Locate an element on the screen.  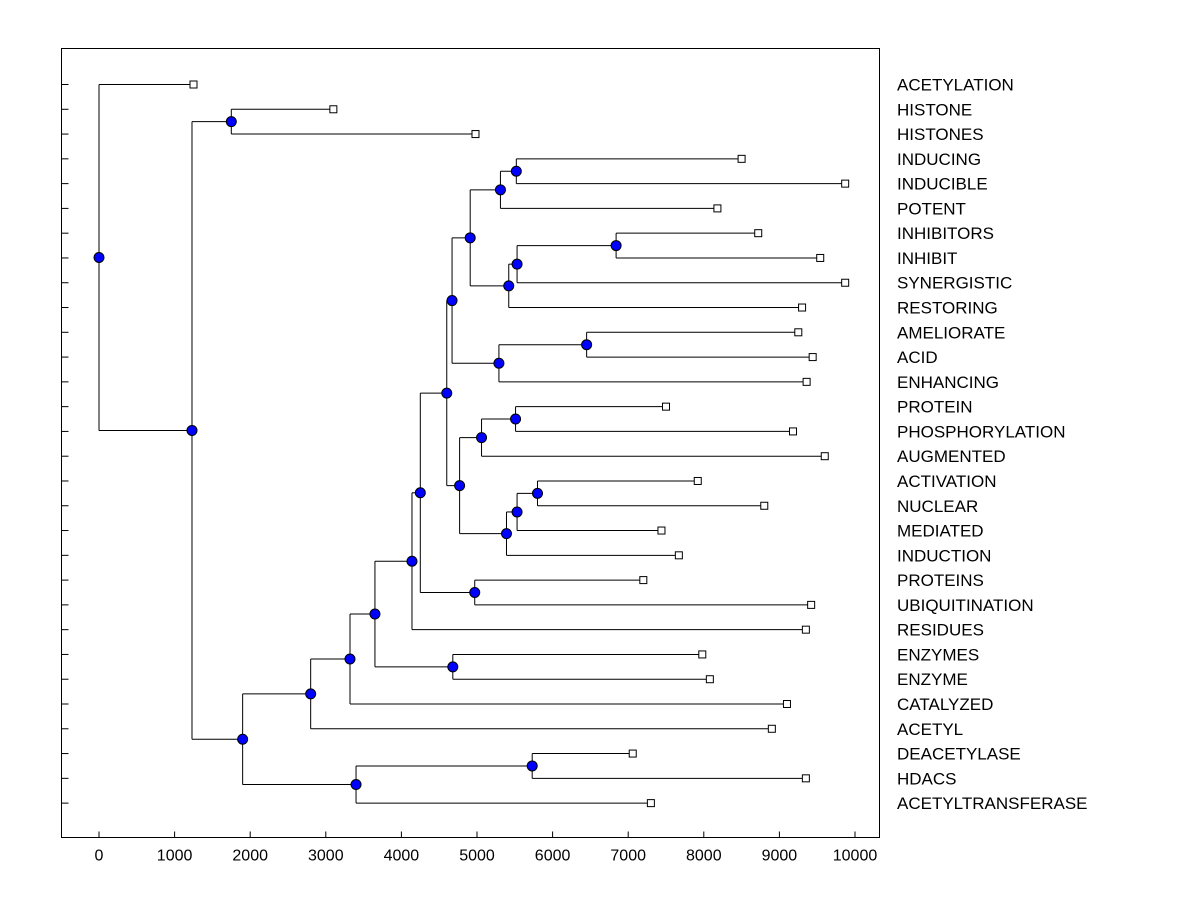
leaf-label: RESIDUES is located at coordinates (940, 630).